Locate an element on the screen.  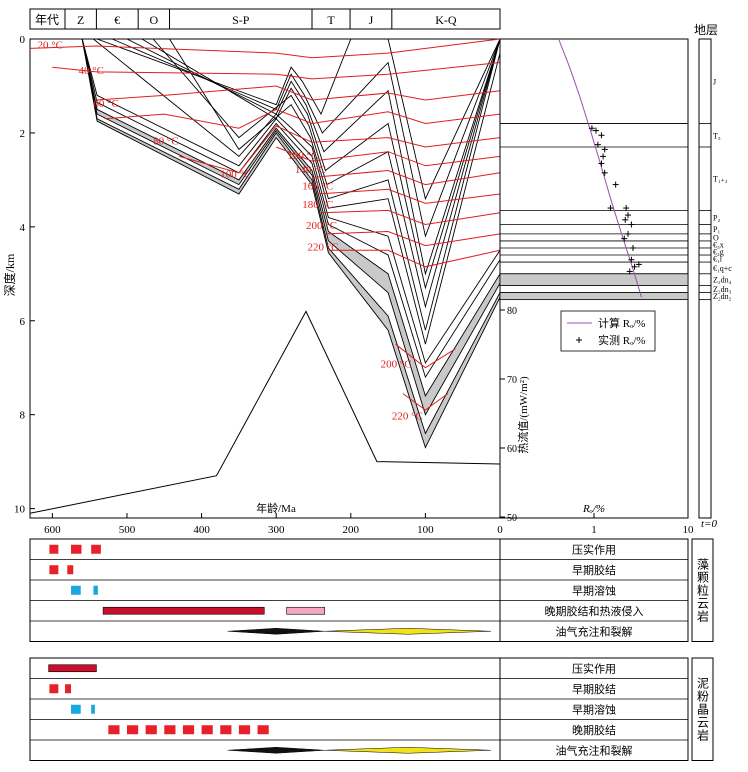
strata-label-3: P₂ is located at coordinates (716, 217).